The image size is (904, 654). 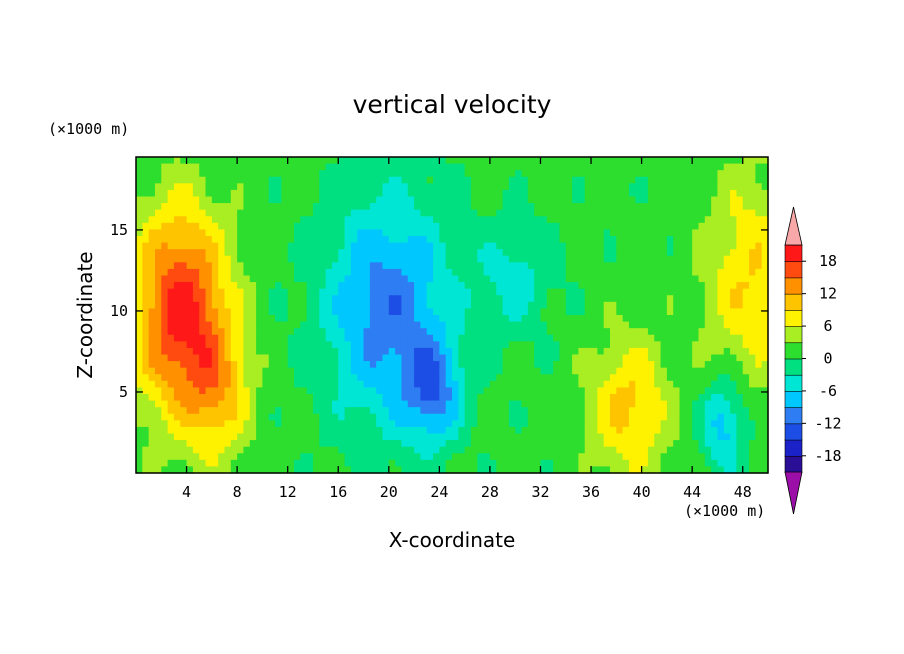 I want to click on colorbar-band, so click(x=793, y=269).